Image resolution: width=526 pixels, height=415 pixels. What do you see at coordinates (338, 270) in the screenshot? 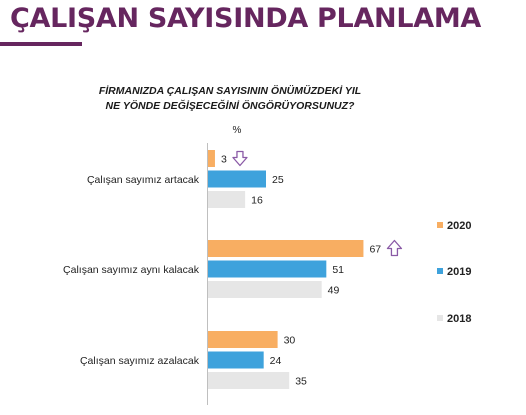
I see `data-label: 51` at bounding box center [338, 270].